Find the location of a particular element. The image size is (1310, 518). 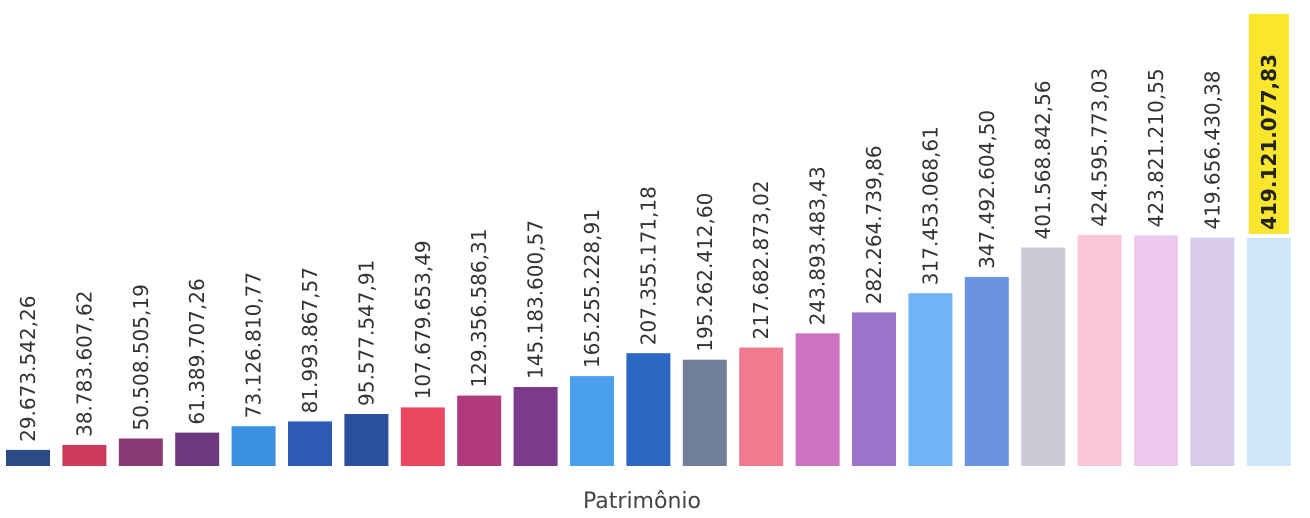

value-label-8: 107.679.653,49 is located at coordinates (423, 319).